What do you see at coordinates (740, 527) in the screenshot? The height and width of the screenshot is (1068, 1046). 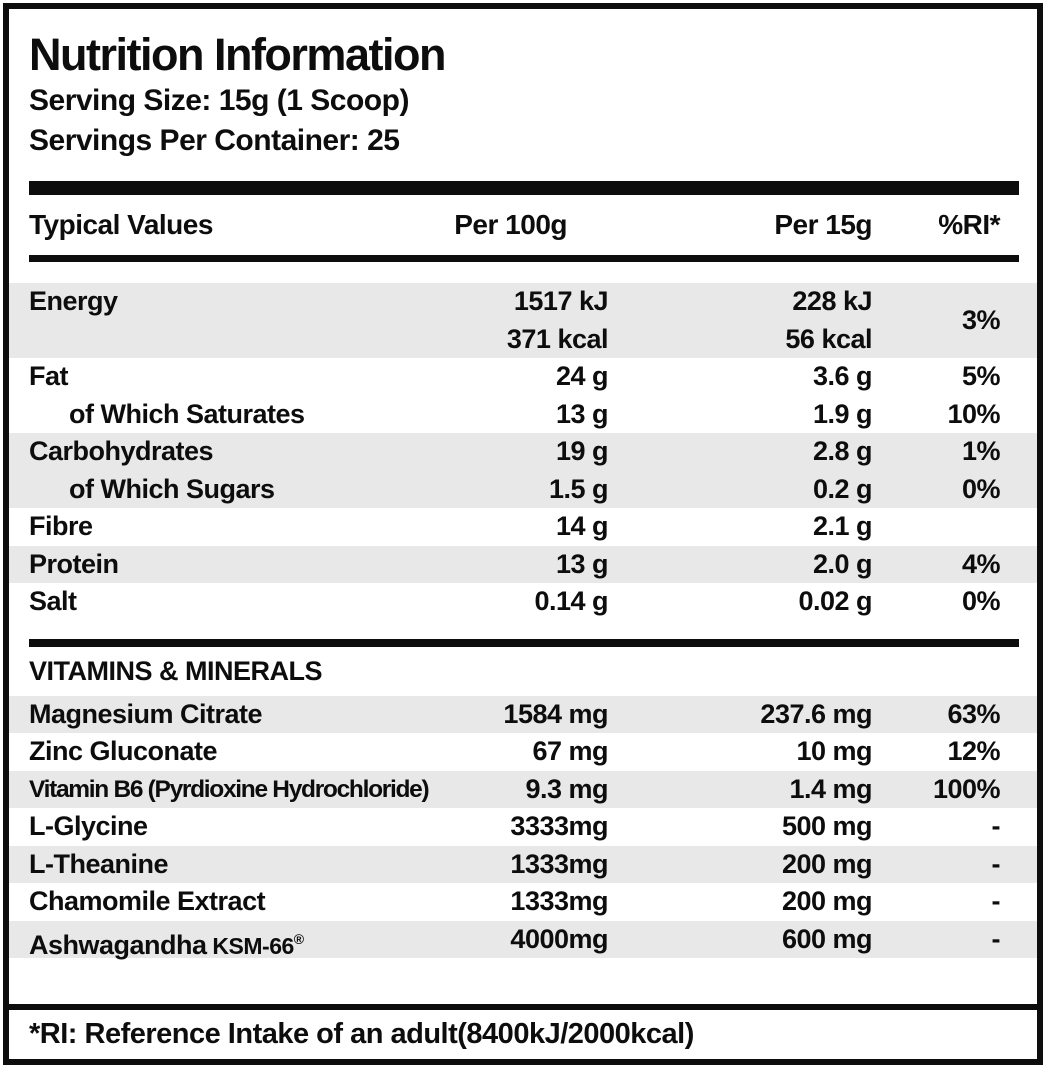 I see `per-15g-value: 2.1 g` at bounding box center [740, 527].